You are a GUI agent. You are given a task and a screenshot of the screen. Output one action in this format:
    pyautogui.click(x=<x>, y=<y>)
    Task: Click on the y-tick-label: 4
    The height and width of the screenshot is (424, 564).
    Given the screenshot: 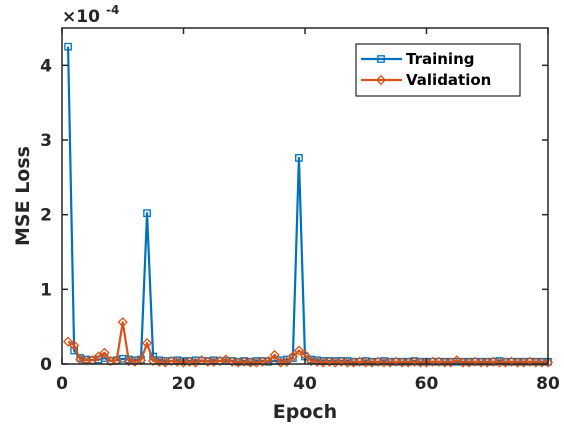 What is the action you would take?
    pyautogui.click(x=46, y=66)
    